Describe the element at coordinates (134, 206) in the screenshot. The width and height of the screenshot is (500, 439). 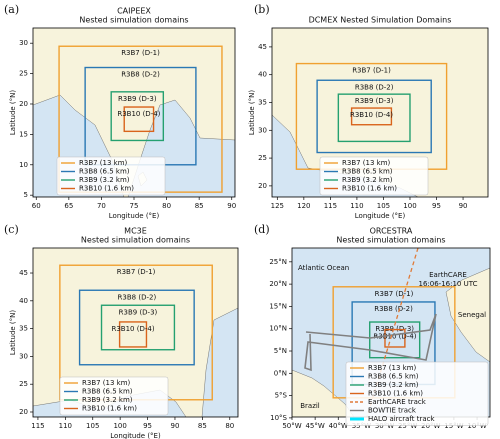
I see `x-tick-label: 75` at that location.